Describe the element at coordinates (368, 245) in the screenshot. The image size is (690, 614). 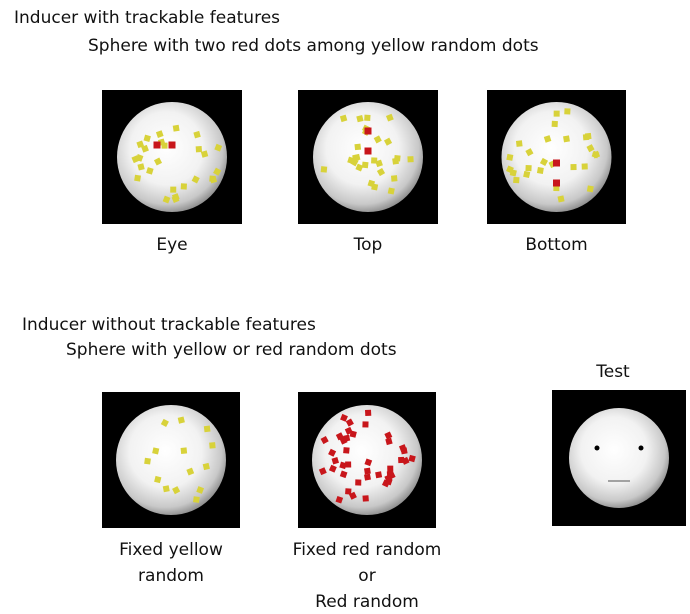
I see `panel-label: Top` at that location.